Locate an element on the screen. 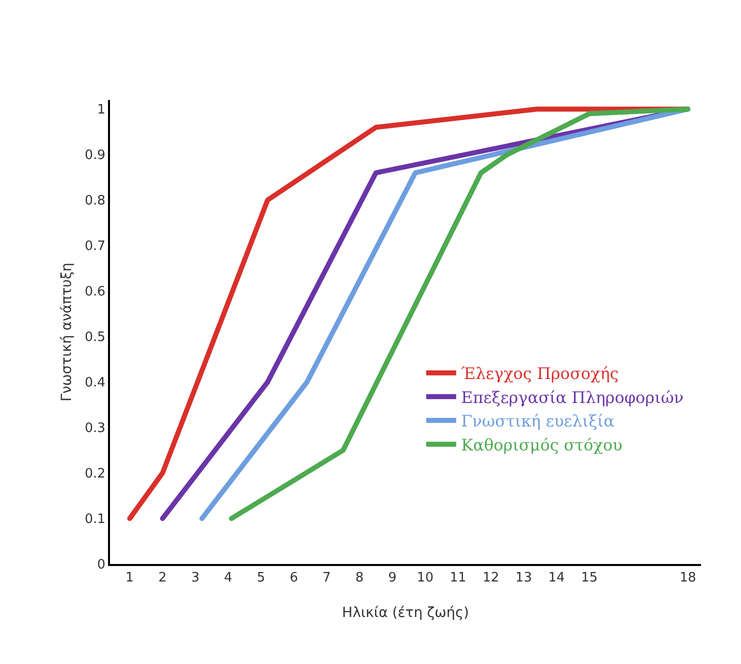 This screenshot has height=664, width=741. x-tick-label: 14 is located at coordinates (556, 578).